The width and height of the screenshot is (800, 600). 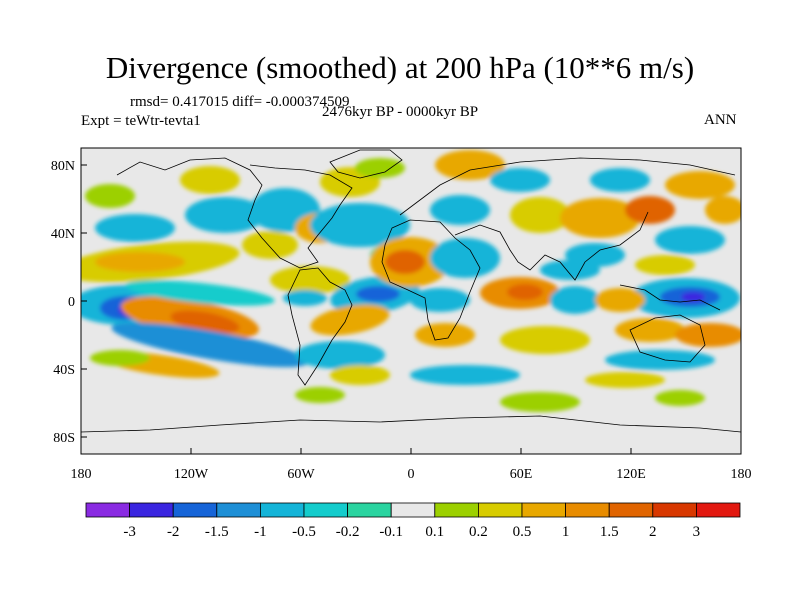 What do you see at coordinates (301, 474) in the screenshot?
I see `x-tick-label: 60W` at bounding box center [301, 474].